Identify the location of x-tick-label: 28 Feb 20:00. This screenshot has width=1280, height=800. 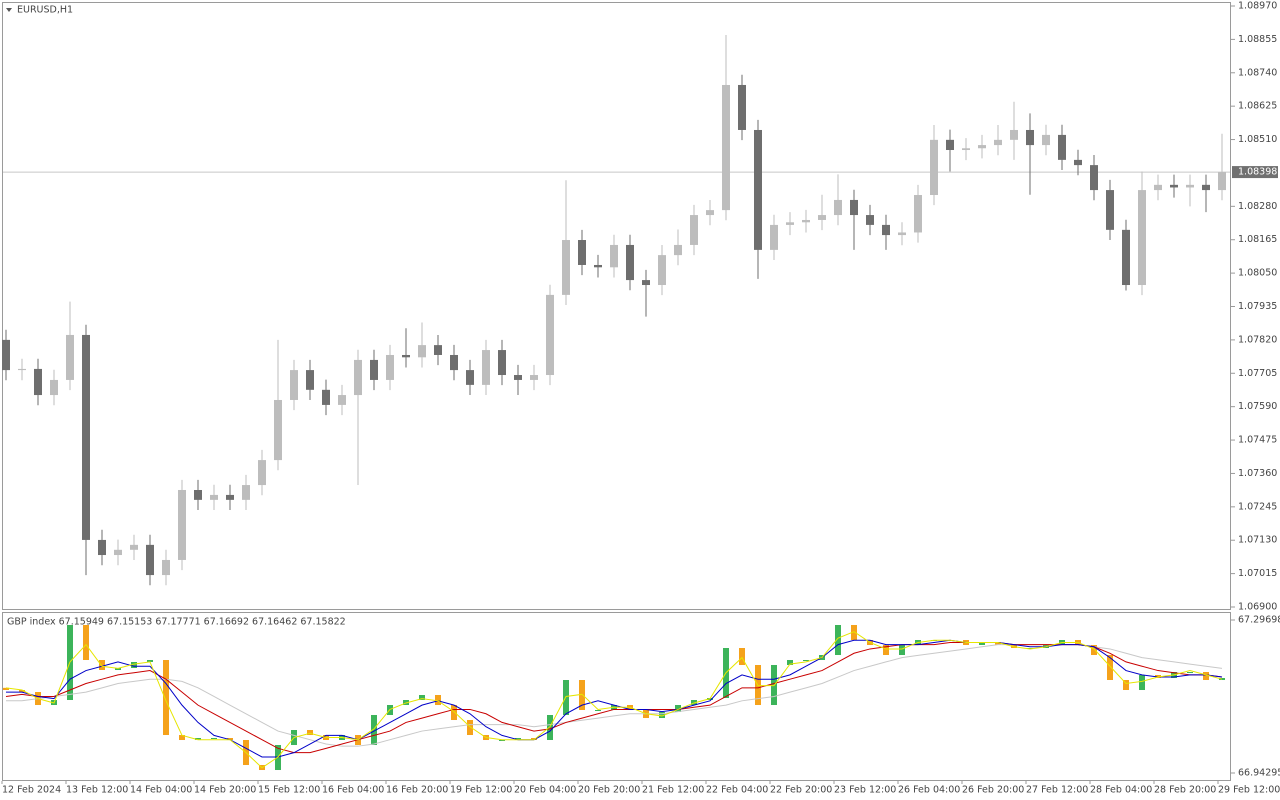
(1185, 790).